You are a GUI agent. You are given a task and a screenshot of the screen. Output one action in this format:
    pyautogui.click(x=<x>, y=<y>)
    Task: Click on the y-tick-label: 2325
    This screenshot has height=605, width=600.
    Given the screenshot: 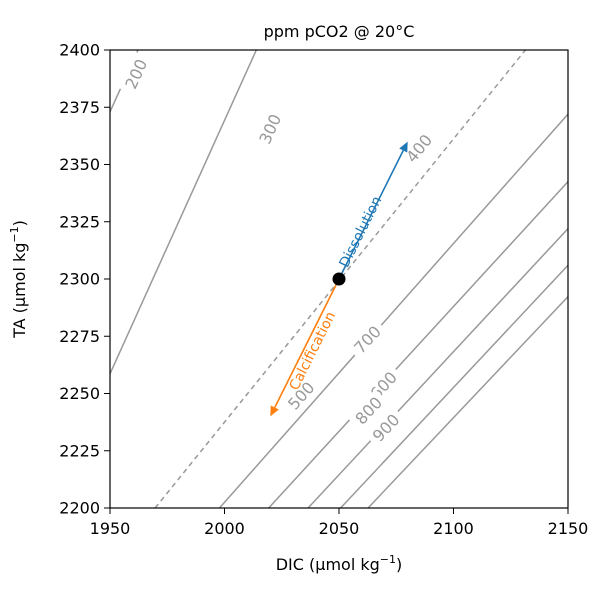 What is the action you would take?
    pyautogui.click(x=79, y=221)
    